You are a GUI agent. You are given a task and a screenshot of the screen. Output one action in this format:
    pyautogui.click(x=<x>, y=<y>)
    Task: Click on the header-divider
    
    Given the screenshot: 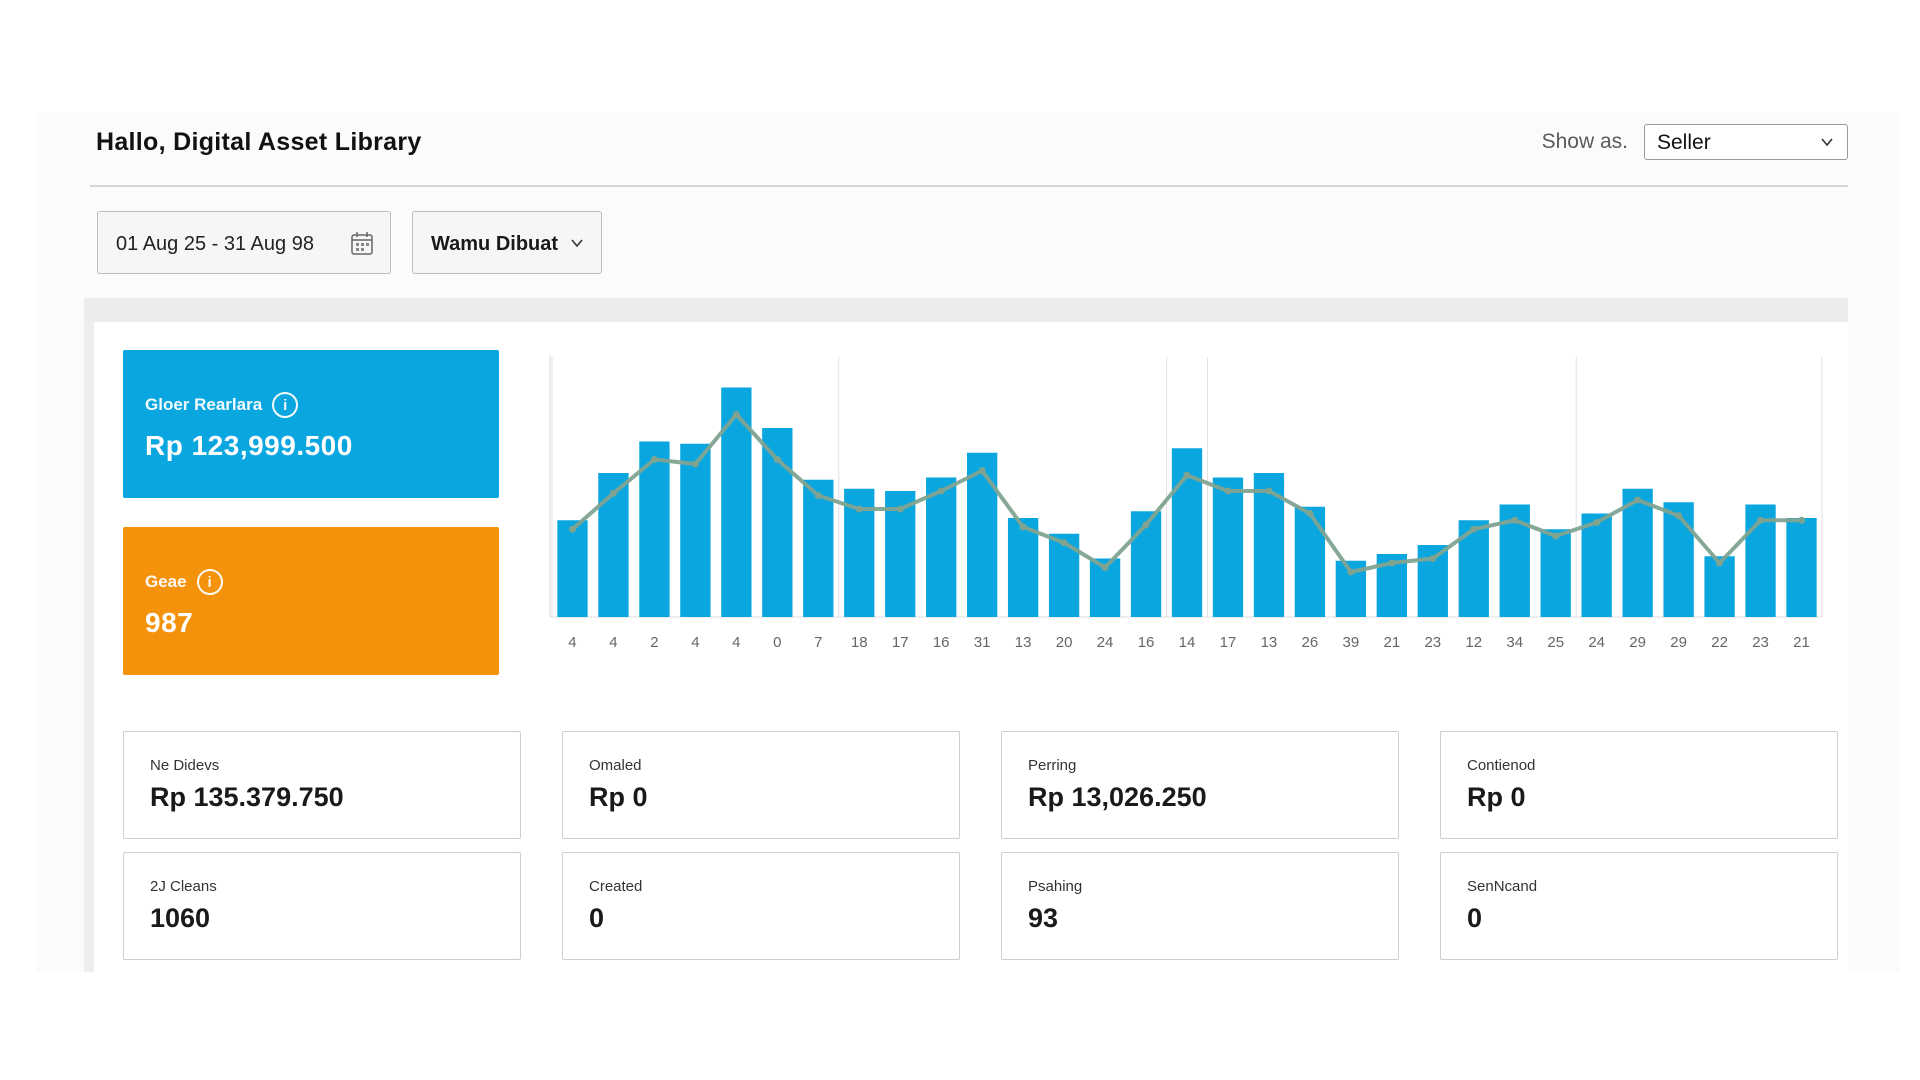 What is the action you would take?
    pyautogui.click(x=969, y=186)
    